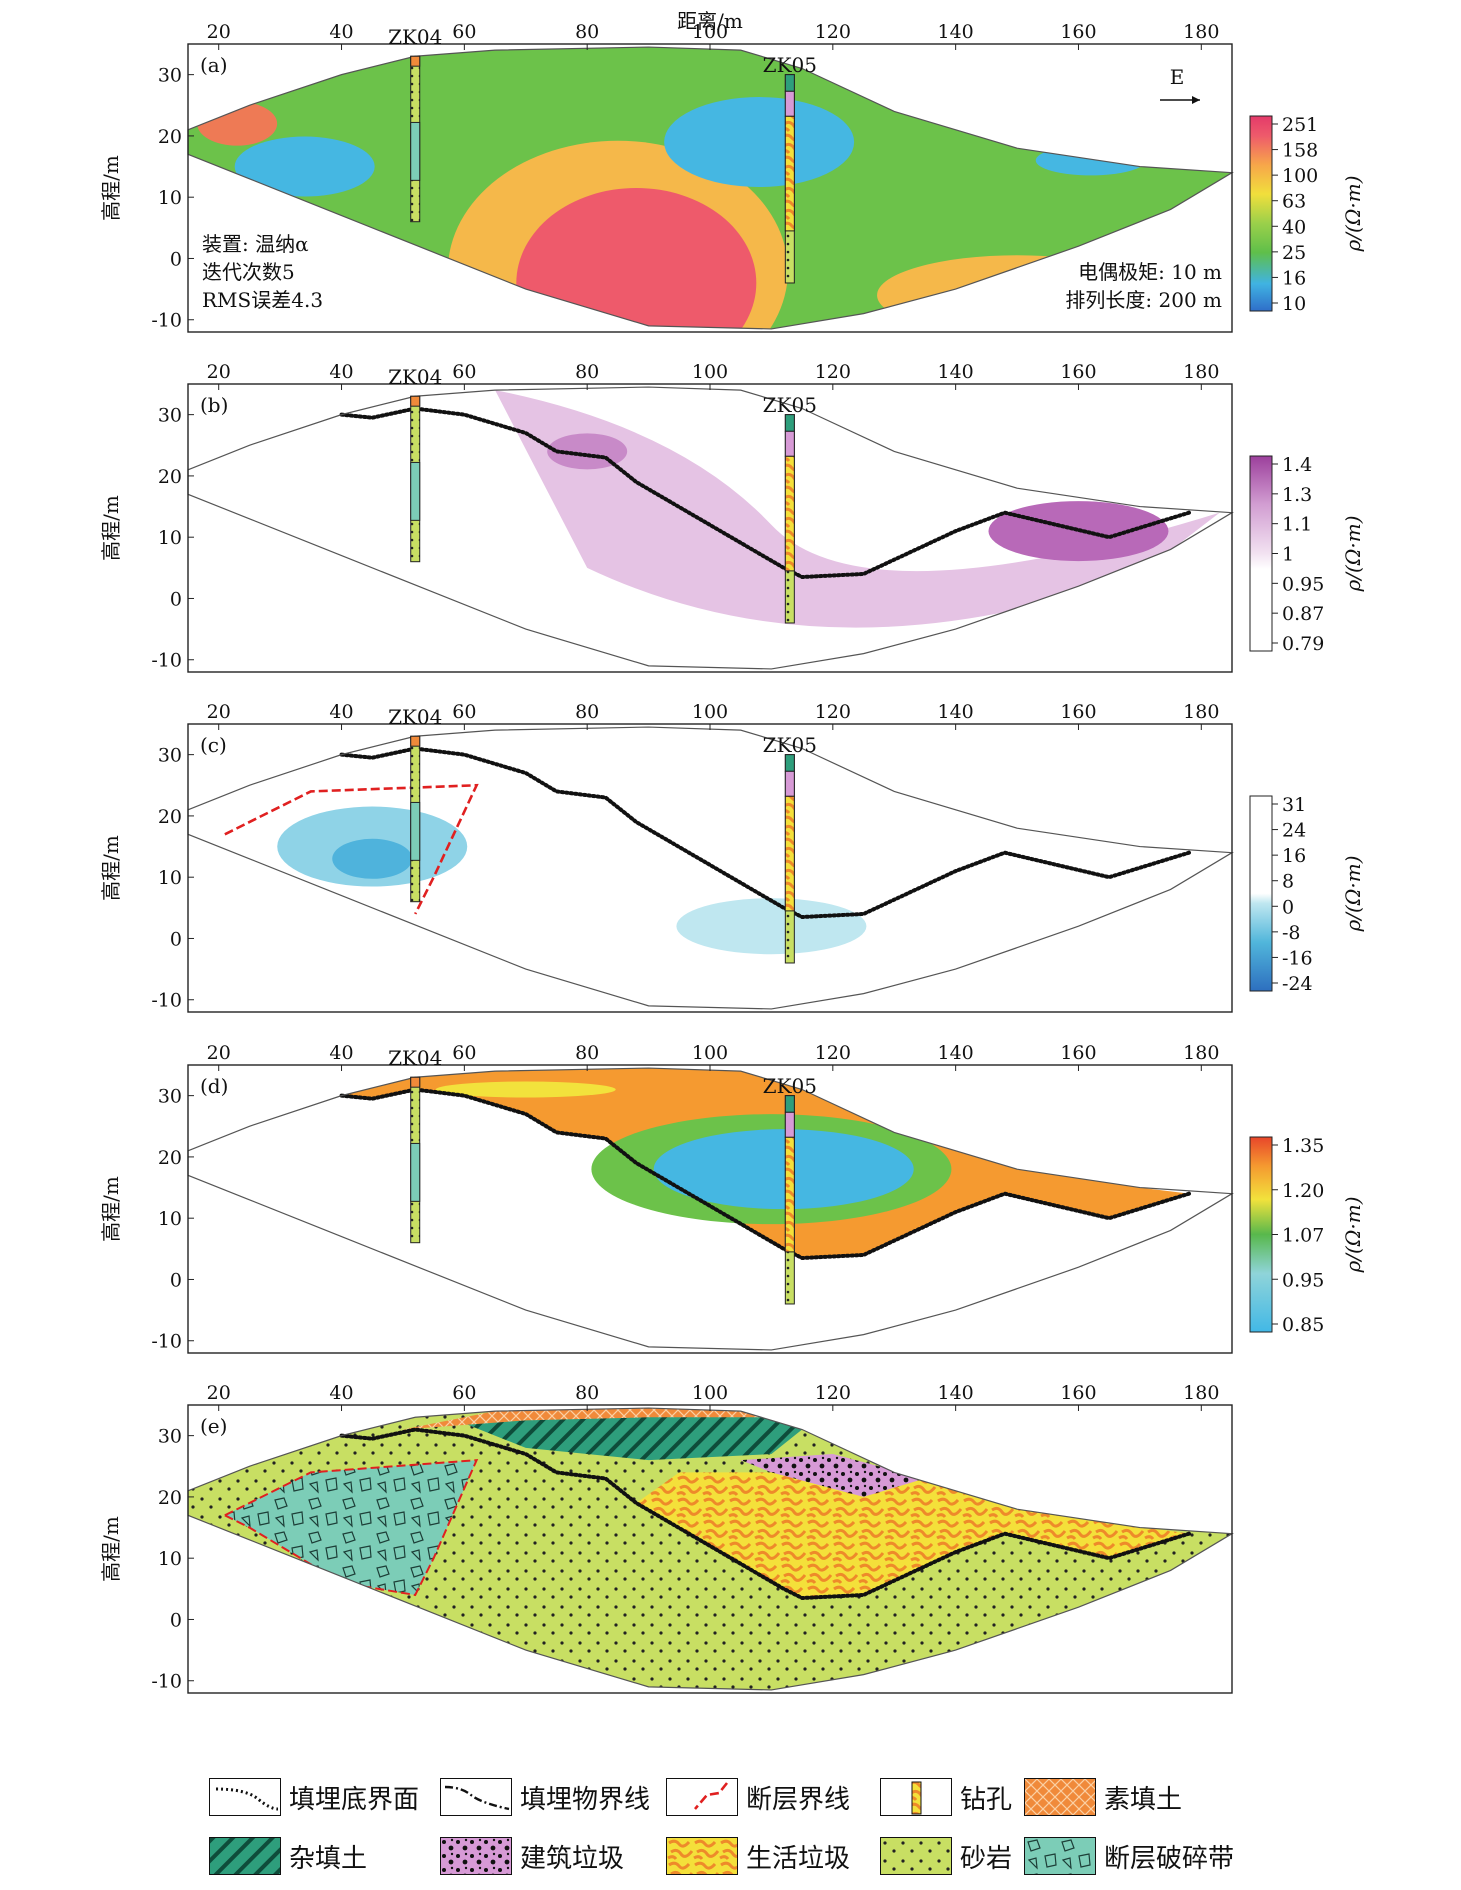  Describe the element at coordinates (245, 1856) in the screenshot. I see `misc-fill-icon` at that location.